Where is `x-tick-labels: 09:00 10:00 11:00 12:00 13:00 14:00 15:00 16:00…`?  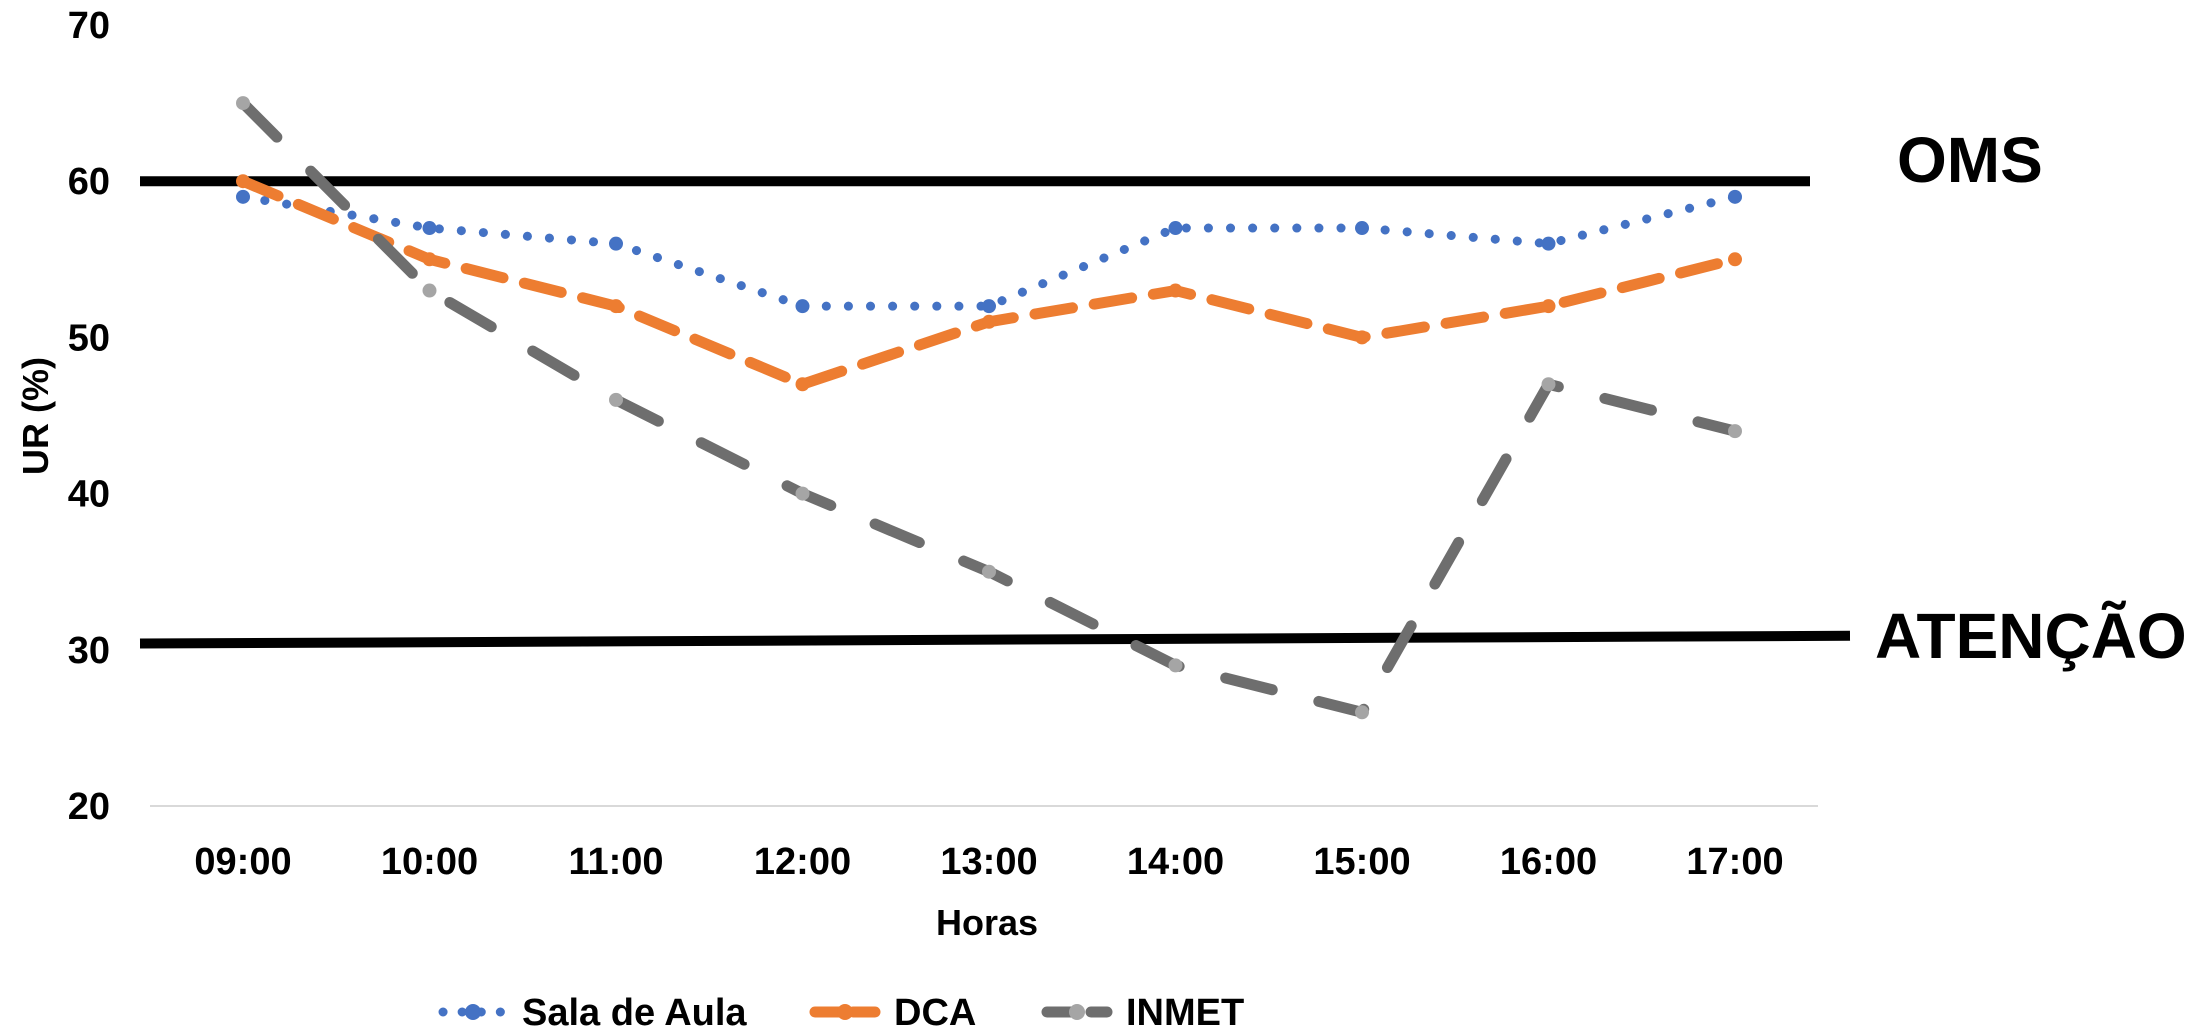
x-tick-labels: 09:00 10:00 11:00 12:00 13:00 14:00 15:00 16:00… is located at coordinates (988, 862).